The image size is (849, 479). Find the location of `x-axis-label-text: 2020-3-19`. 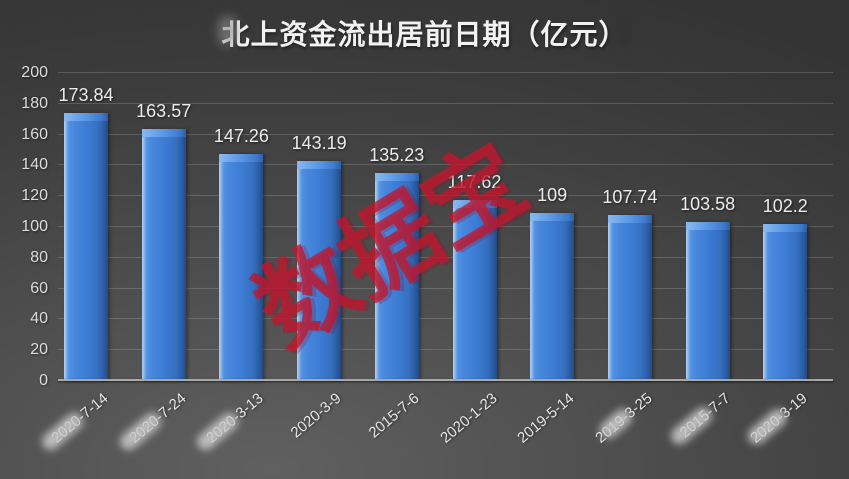

x-axis-label-text: 2020-3-19 is located at coordinates (779, 418).